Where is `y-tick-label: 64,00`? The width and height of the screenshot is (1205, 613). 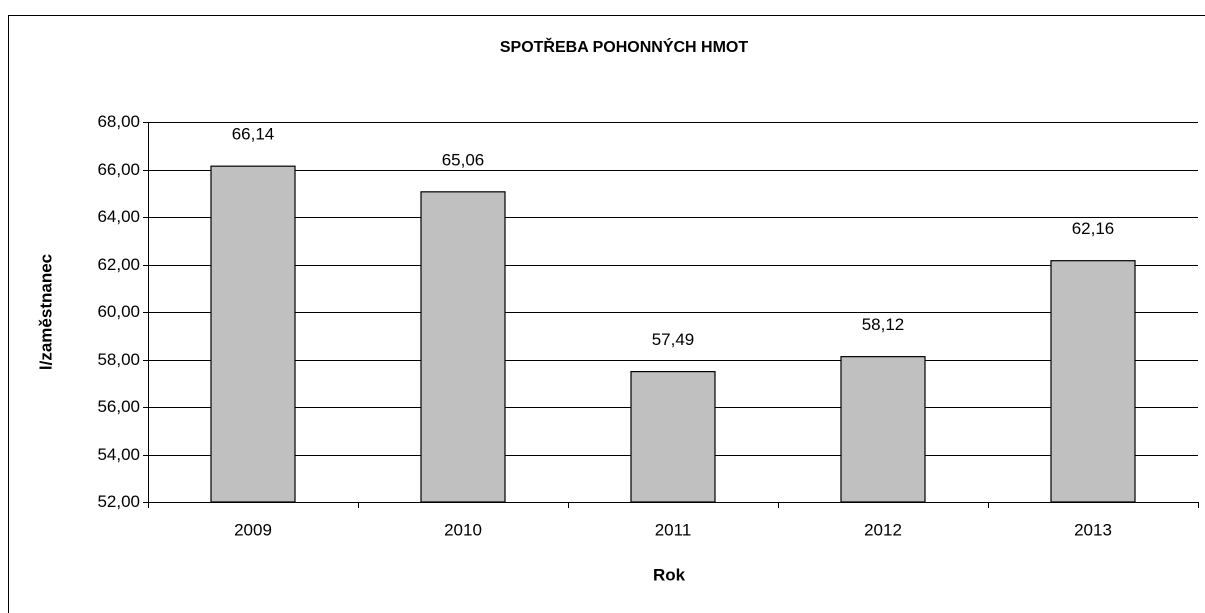
y-tick-label: 64,00 is located at coordinates (118, 216).